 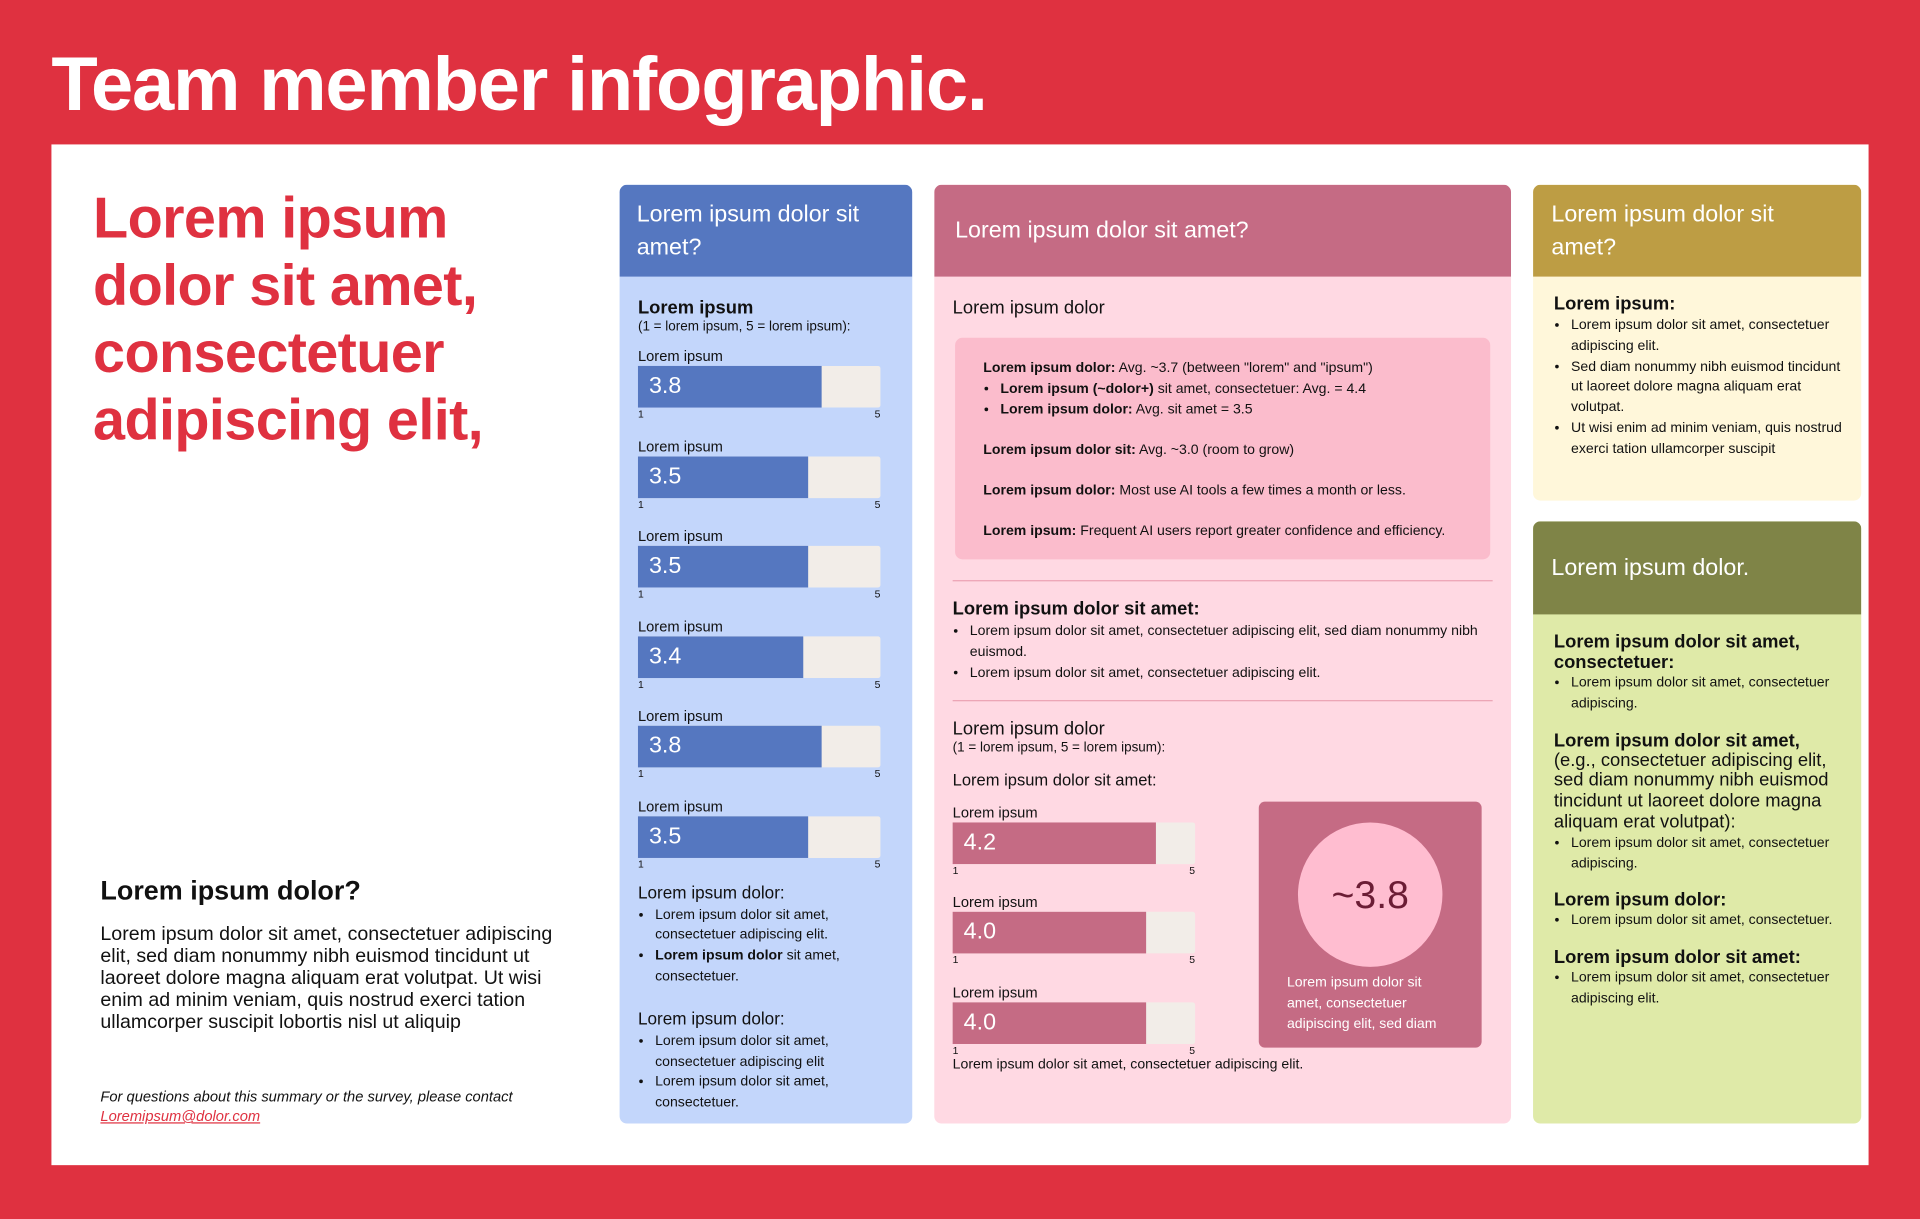 What do you see at coordinates (711, 891) in the screenshot?
I see `section-heading: Lorem ipsum dolor:` at bounding box center [711, 891].